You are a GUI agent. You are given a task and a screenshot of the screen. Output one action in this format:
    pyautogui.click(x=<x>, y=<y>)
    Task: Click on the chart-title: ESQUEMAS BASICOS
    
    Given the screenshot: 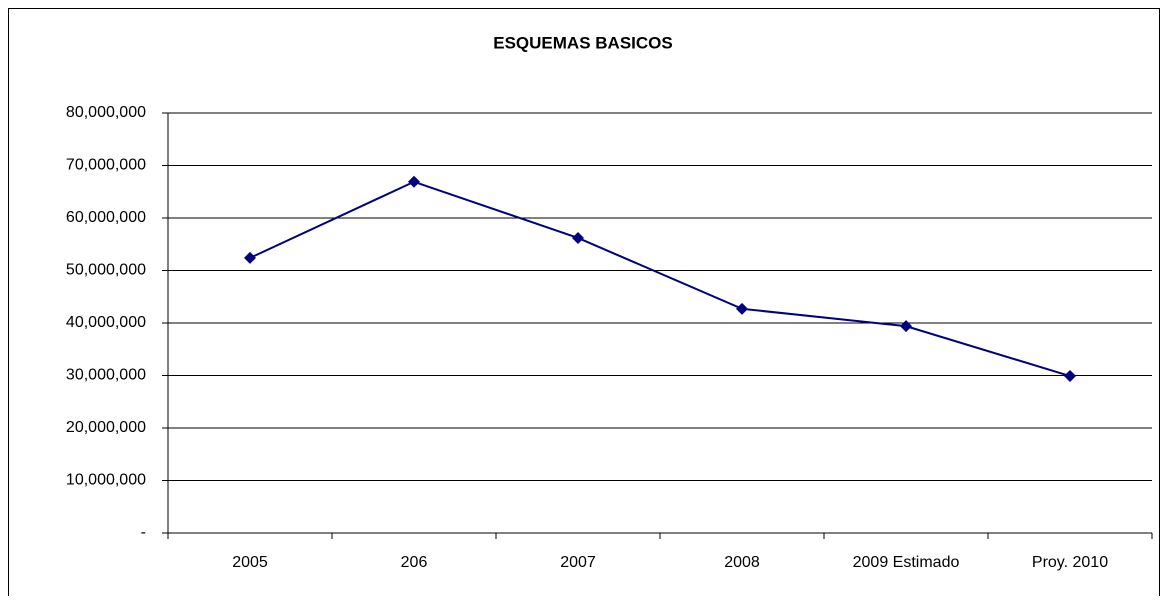 What is the action you would take?
    pyautogui.click(x=582, y=42)
    